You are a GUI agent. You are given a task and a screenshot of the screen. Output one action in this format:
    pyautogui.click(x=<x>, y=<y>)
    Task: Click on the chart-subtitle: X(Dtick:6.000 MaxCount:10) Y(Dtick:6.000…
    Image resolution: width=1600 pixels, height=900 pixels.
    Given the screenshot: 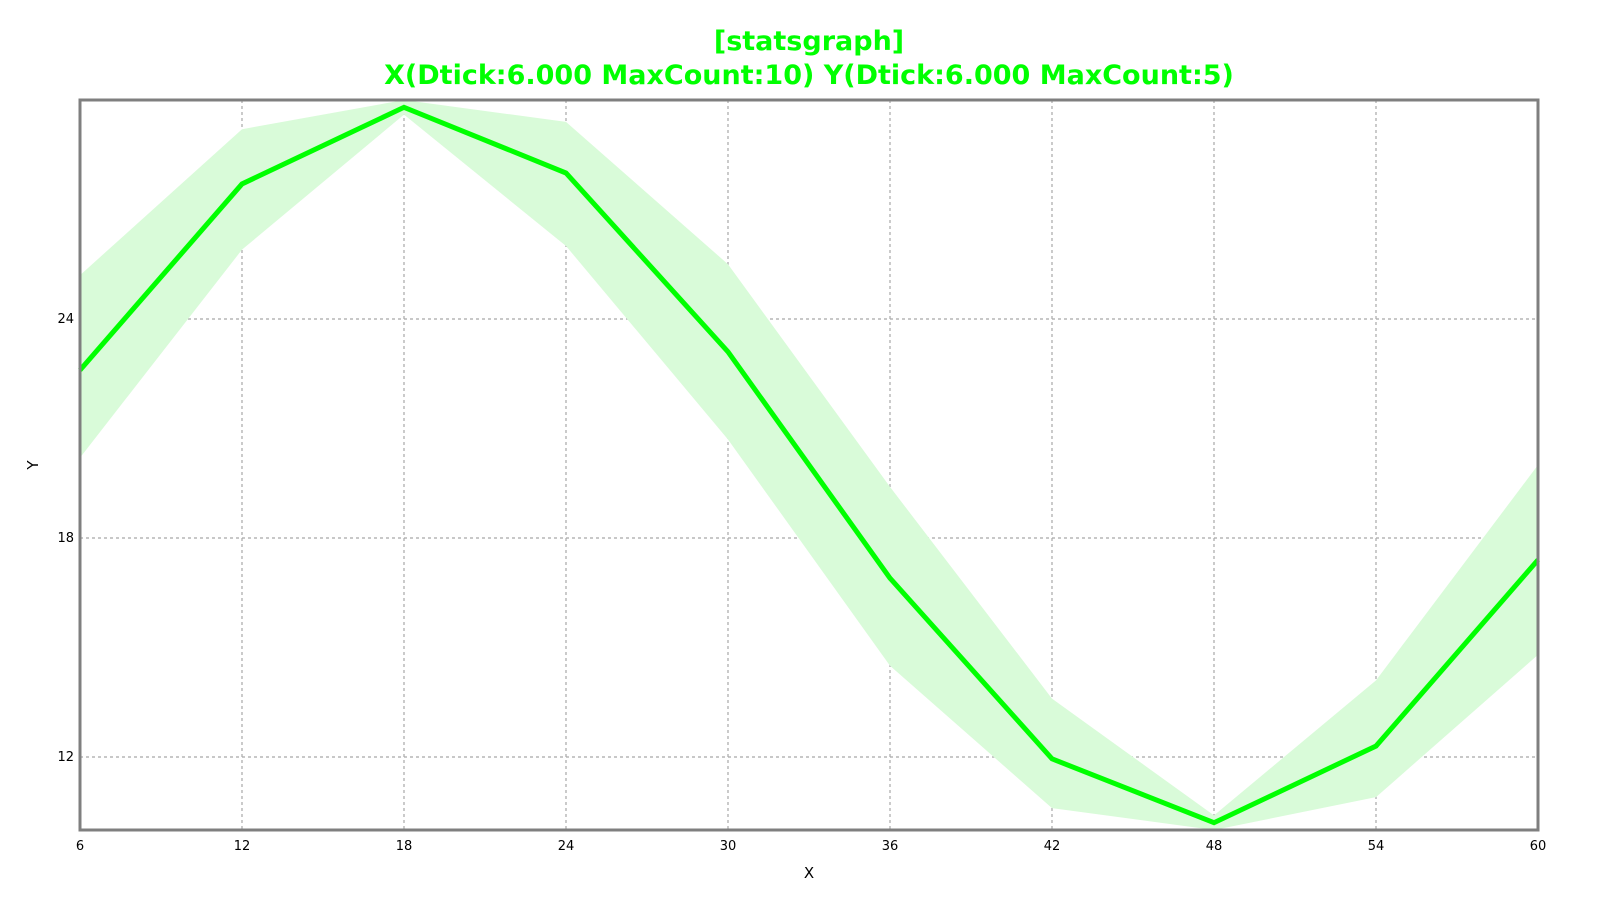 What is the action you would take?
    pyautogui.click(x=809, y=75)
    